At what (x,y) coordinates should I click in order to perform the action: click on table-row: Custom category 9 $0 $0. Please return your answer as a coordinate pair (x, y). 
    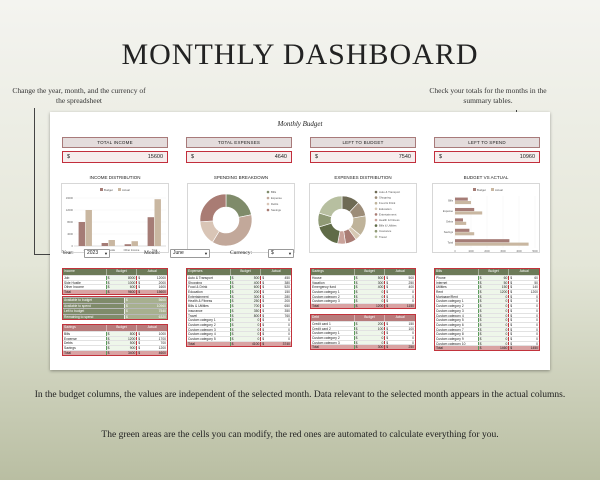
    Looking at the image, I should click on (487, 338).